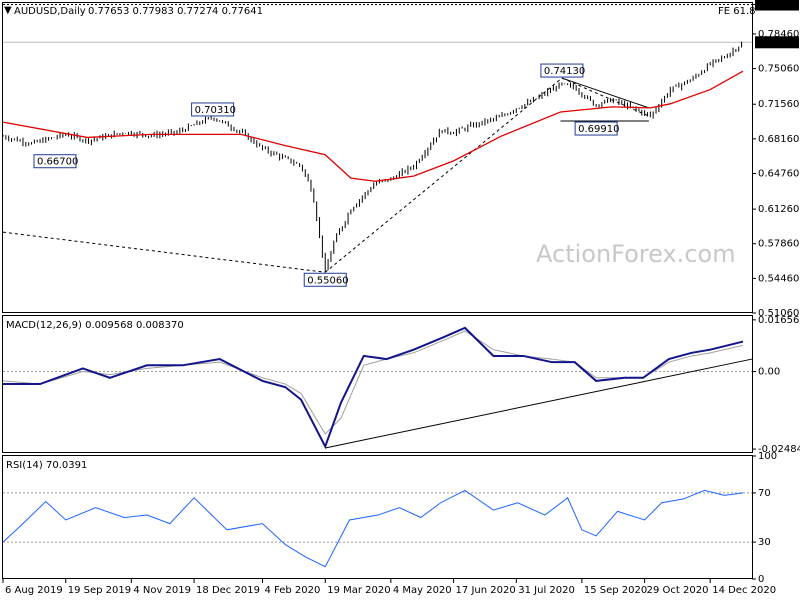 The height and width of the screenshot is (600, 800). Describe the element at coordinates (615, 590) in the screenshot. I see `x-tick-label: 15 Sep 2020` at that location.